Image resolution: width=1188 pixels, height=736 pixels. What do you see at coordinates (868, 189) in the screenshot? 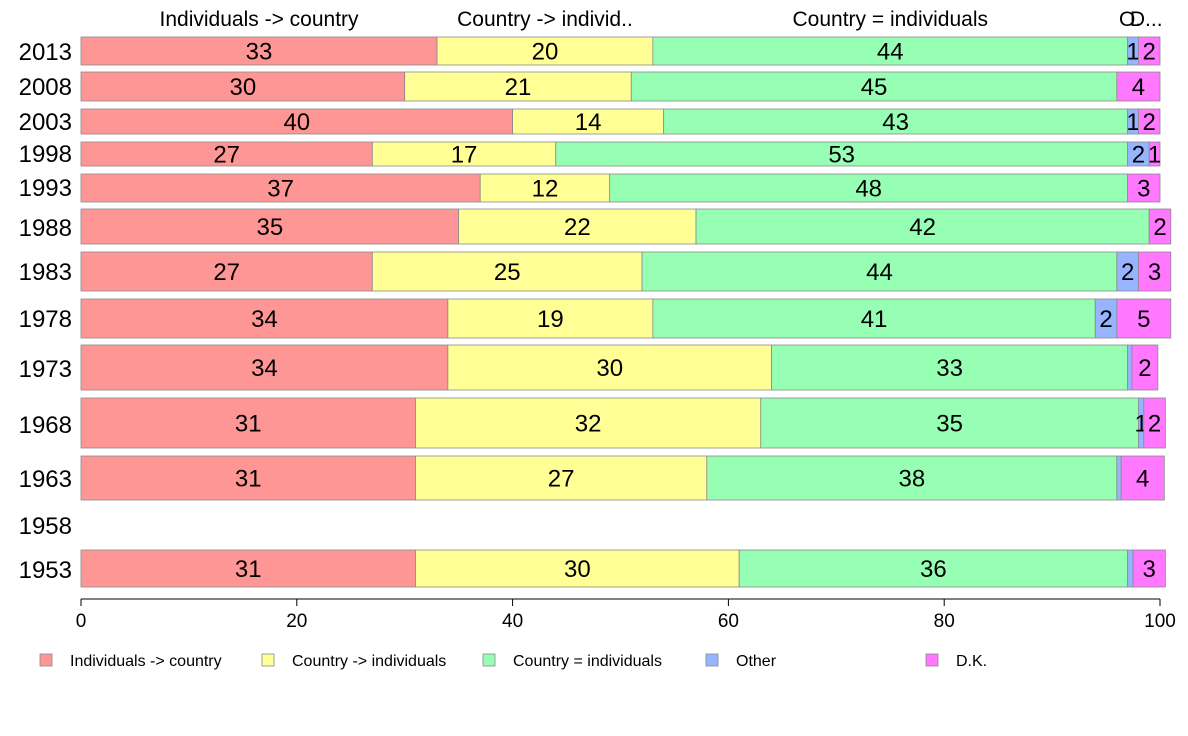
I see `segment-value-label: 48` at bounding box center [868, 189].